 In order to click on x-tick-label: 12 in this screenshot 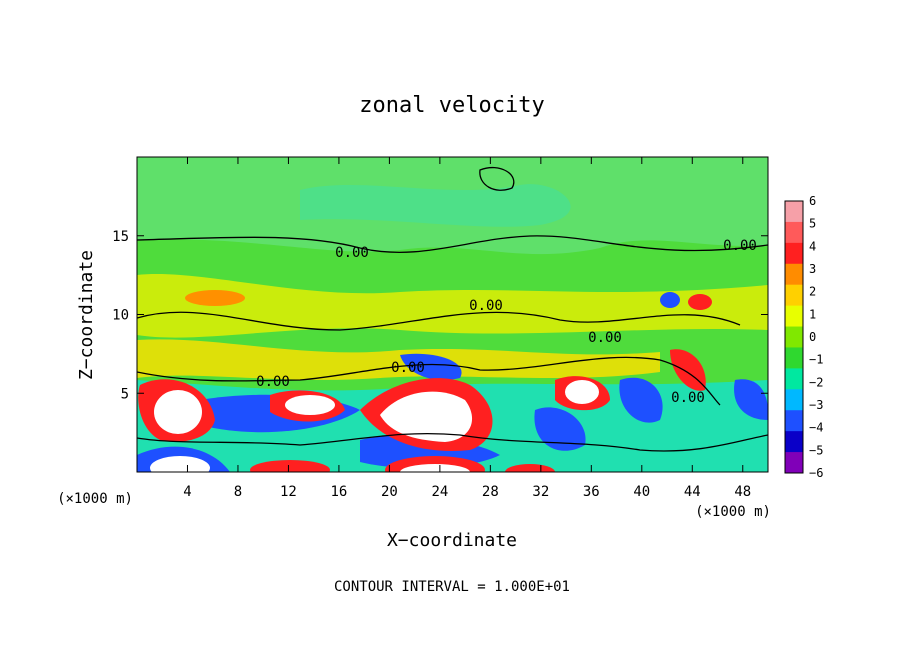, I will do `click(288, 492)`.